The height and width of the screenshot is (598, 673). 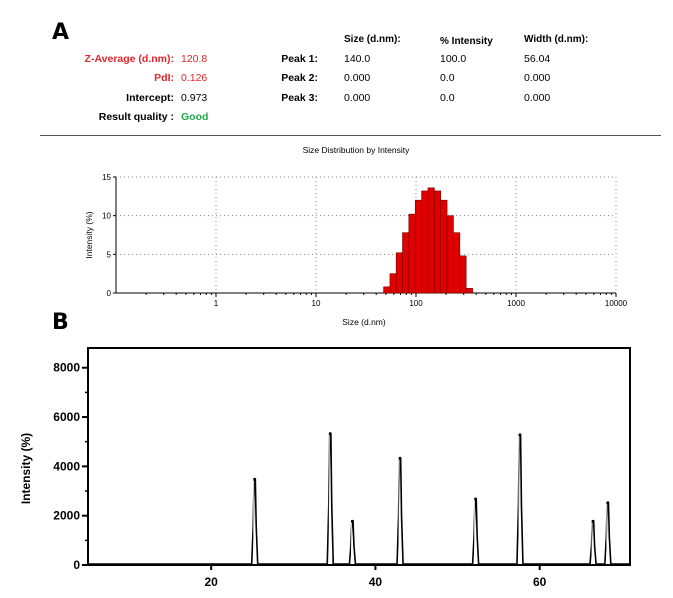 I want to click on section-divider, so click(x=350, y=135).